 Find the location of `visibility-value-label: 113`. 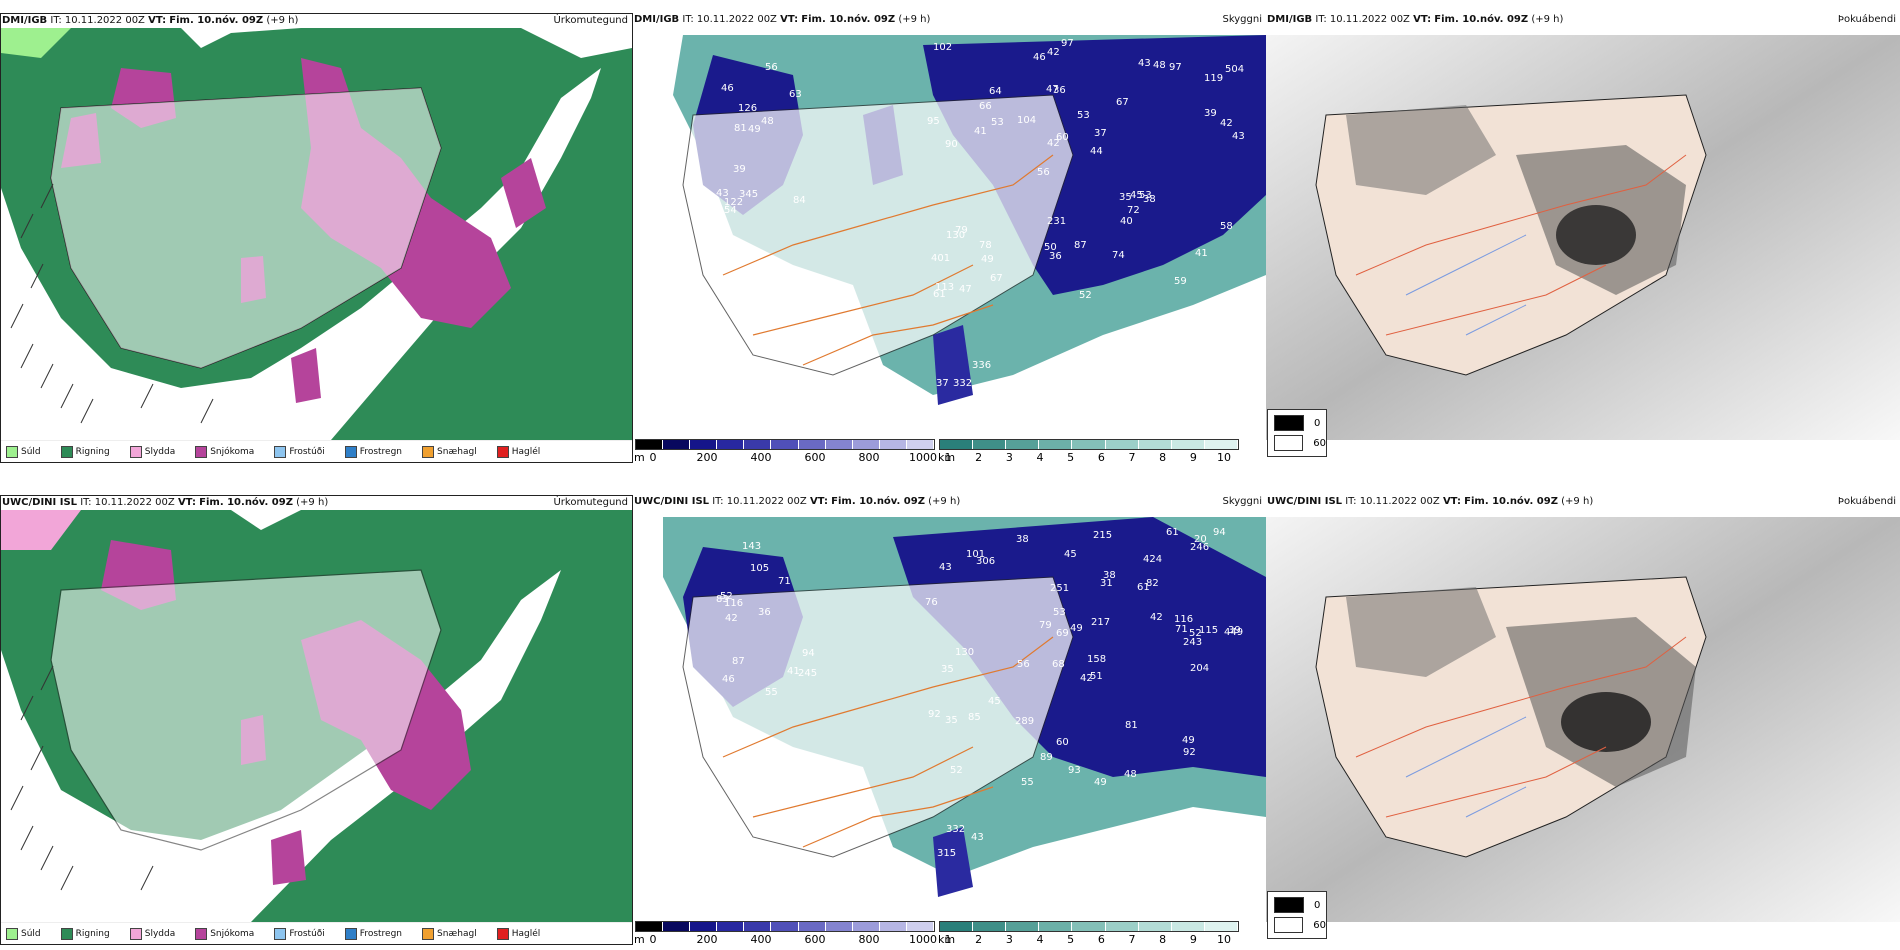

visibility-value-label: 113 is located at coordinates (944, 287).